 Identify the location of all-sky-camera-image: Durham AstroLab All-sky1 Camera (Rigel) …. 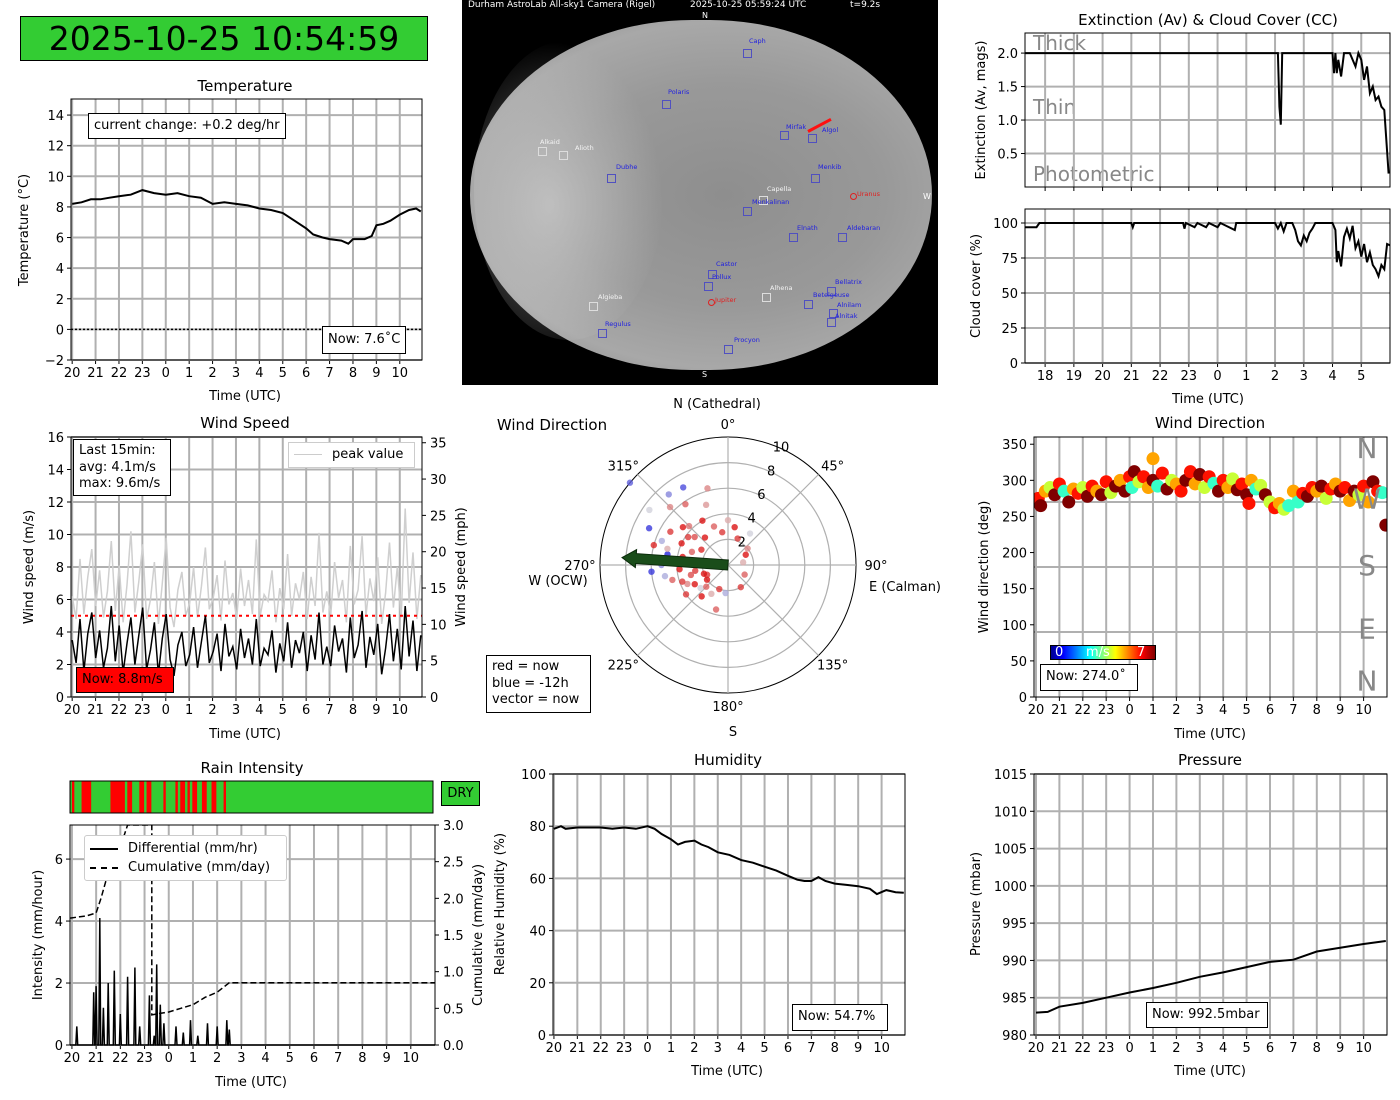
(700, 192).